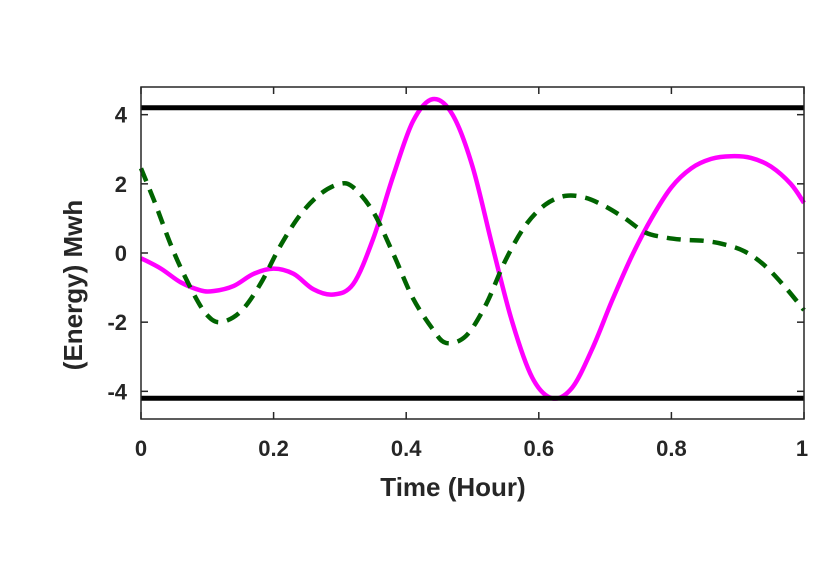 The height and width of the screenshot is (581, 830). Describe the element at coordinates (141, 448) in the screenshot. I see `x-tick-label: 0` at that location.